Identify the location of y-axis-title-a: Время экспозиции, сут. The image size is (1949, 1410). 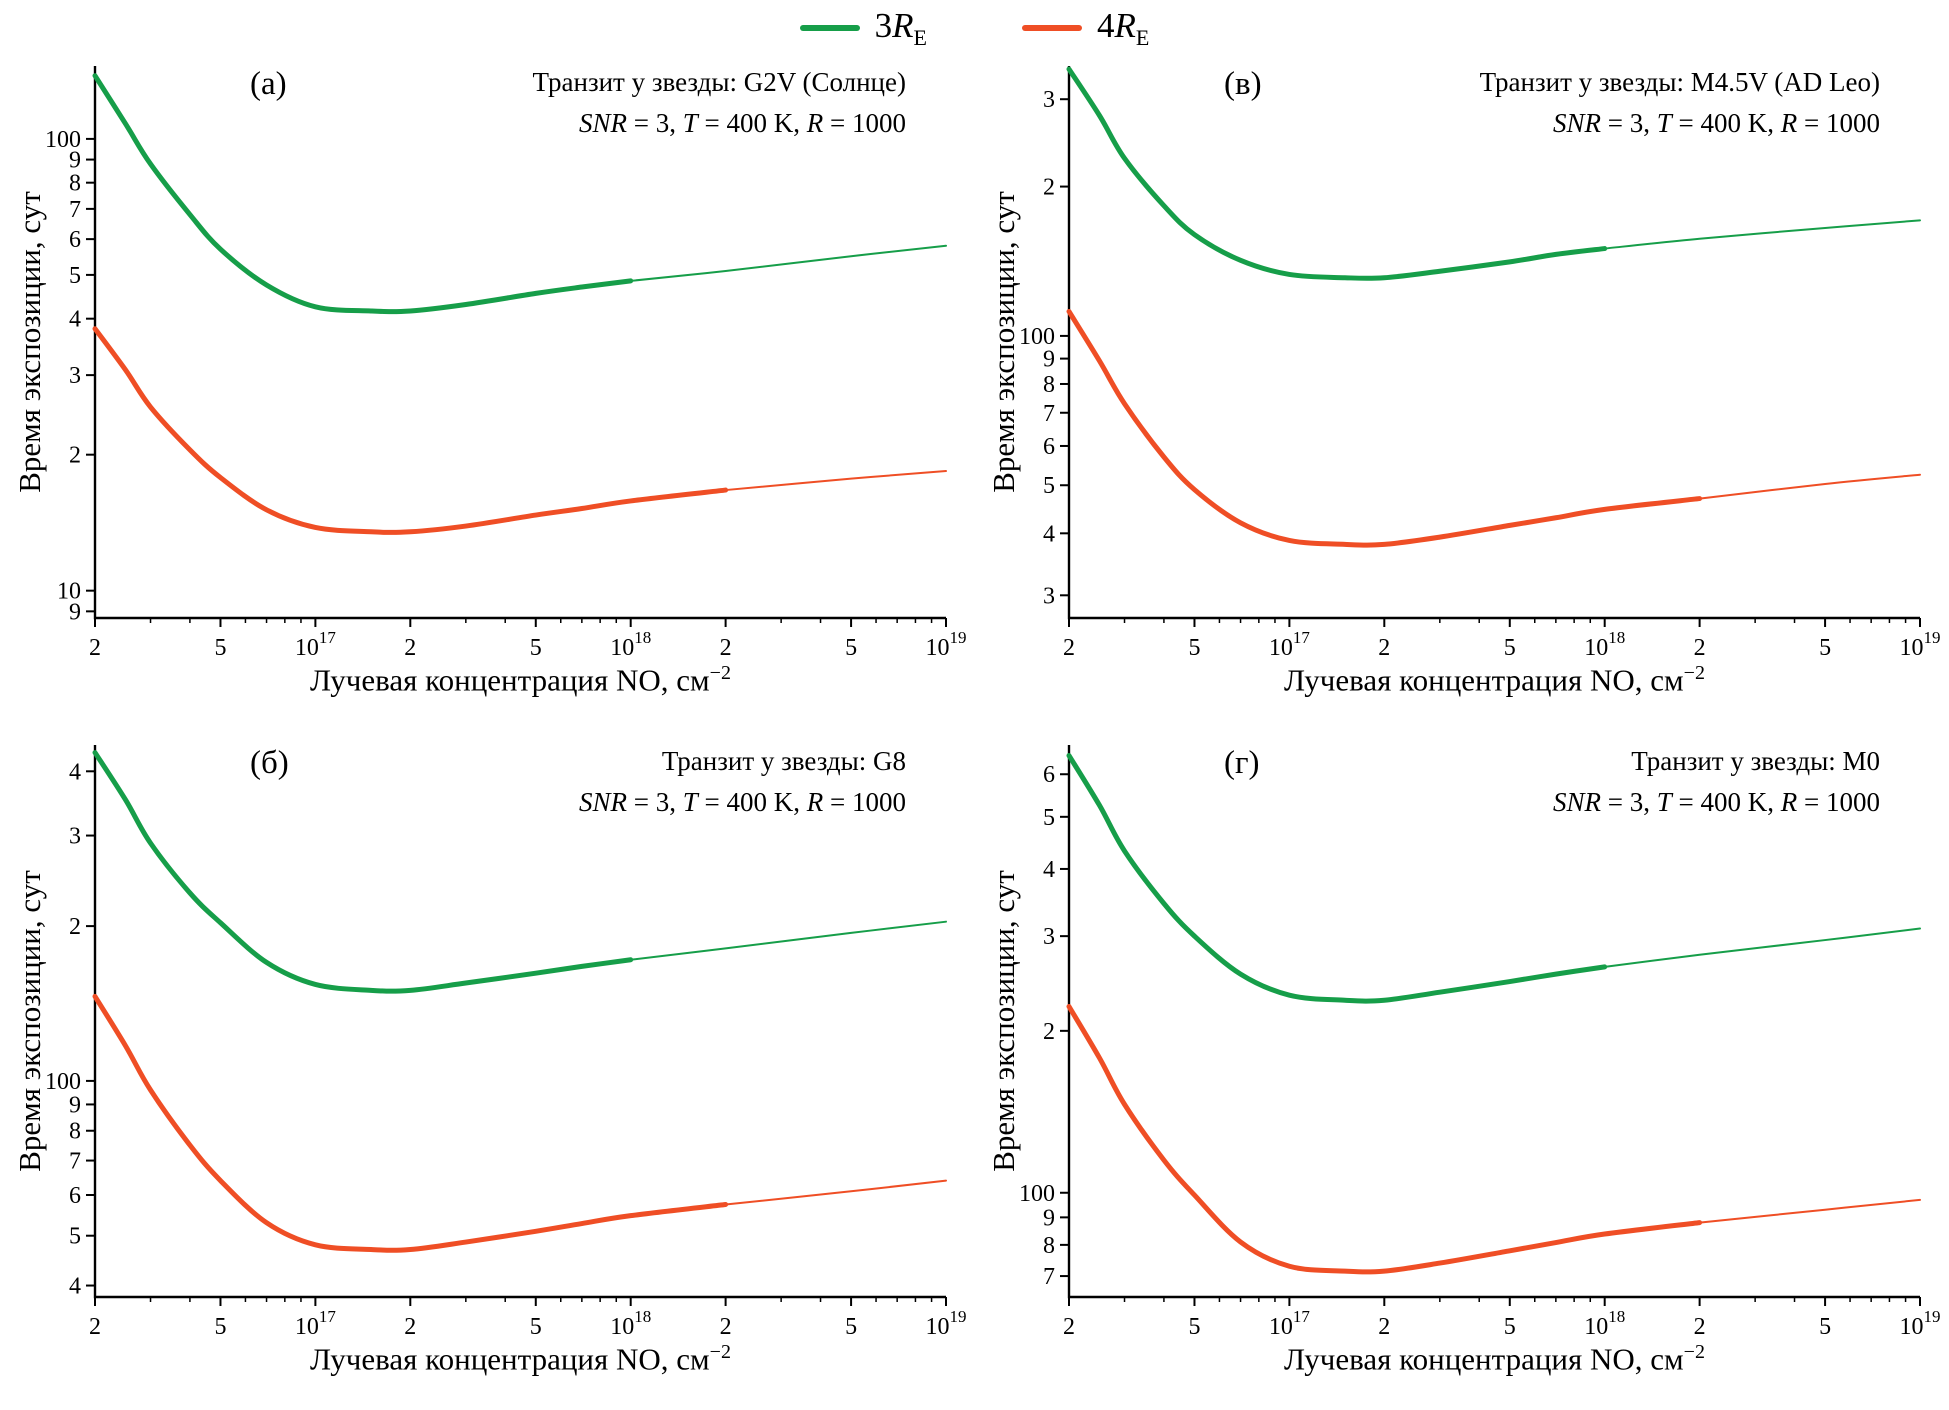
(29, 342).